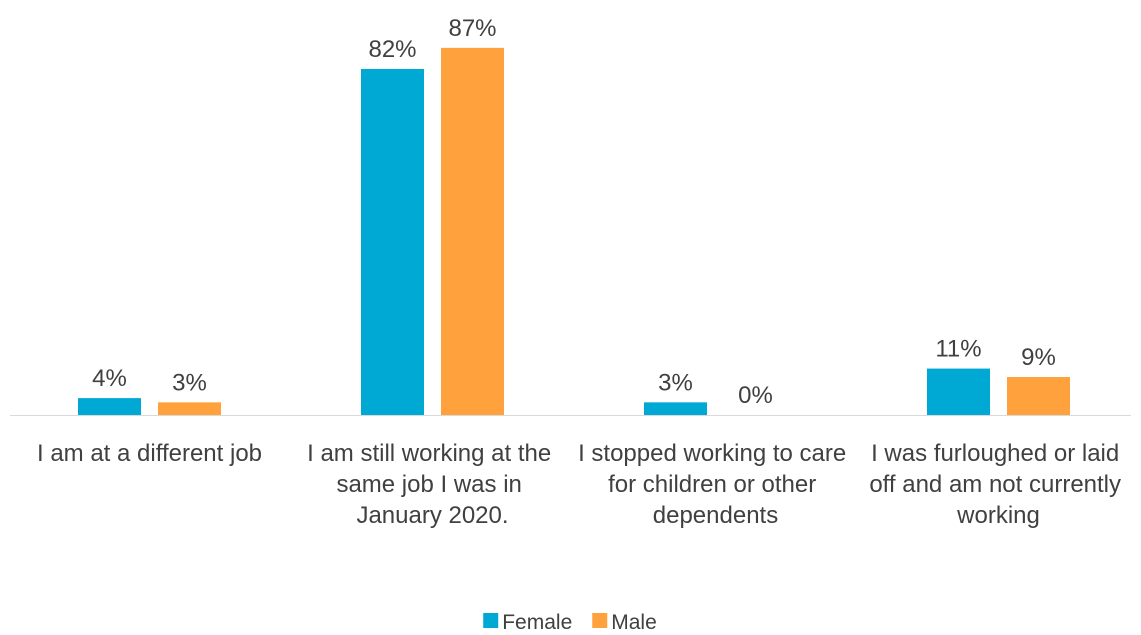 This screenshot has width=1141, height=635. Describe the element at coordinates (472, 28) in the screenshot. I see `data-label: 87%` at that location.